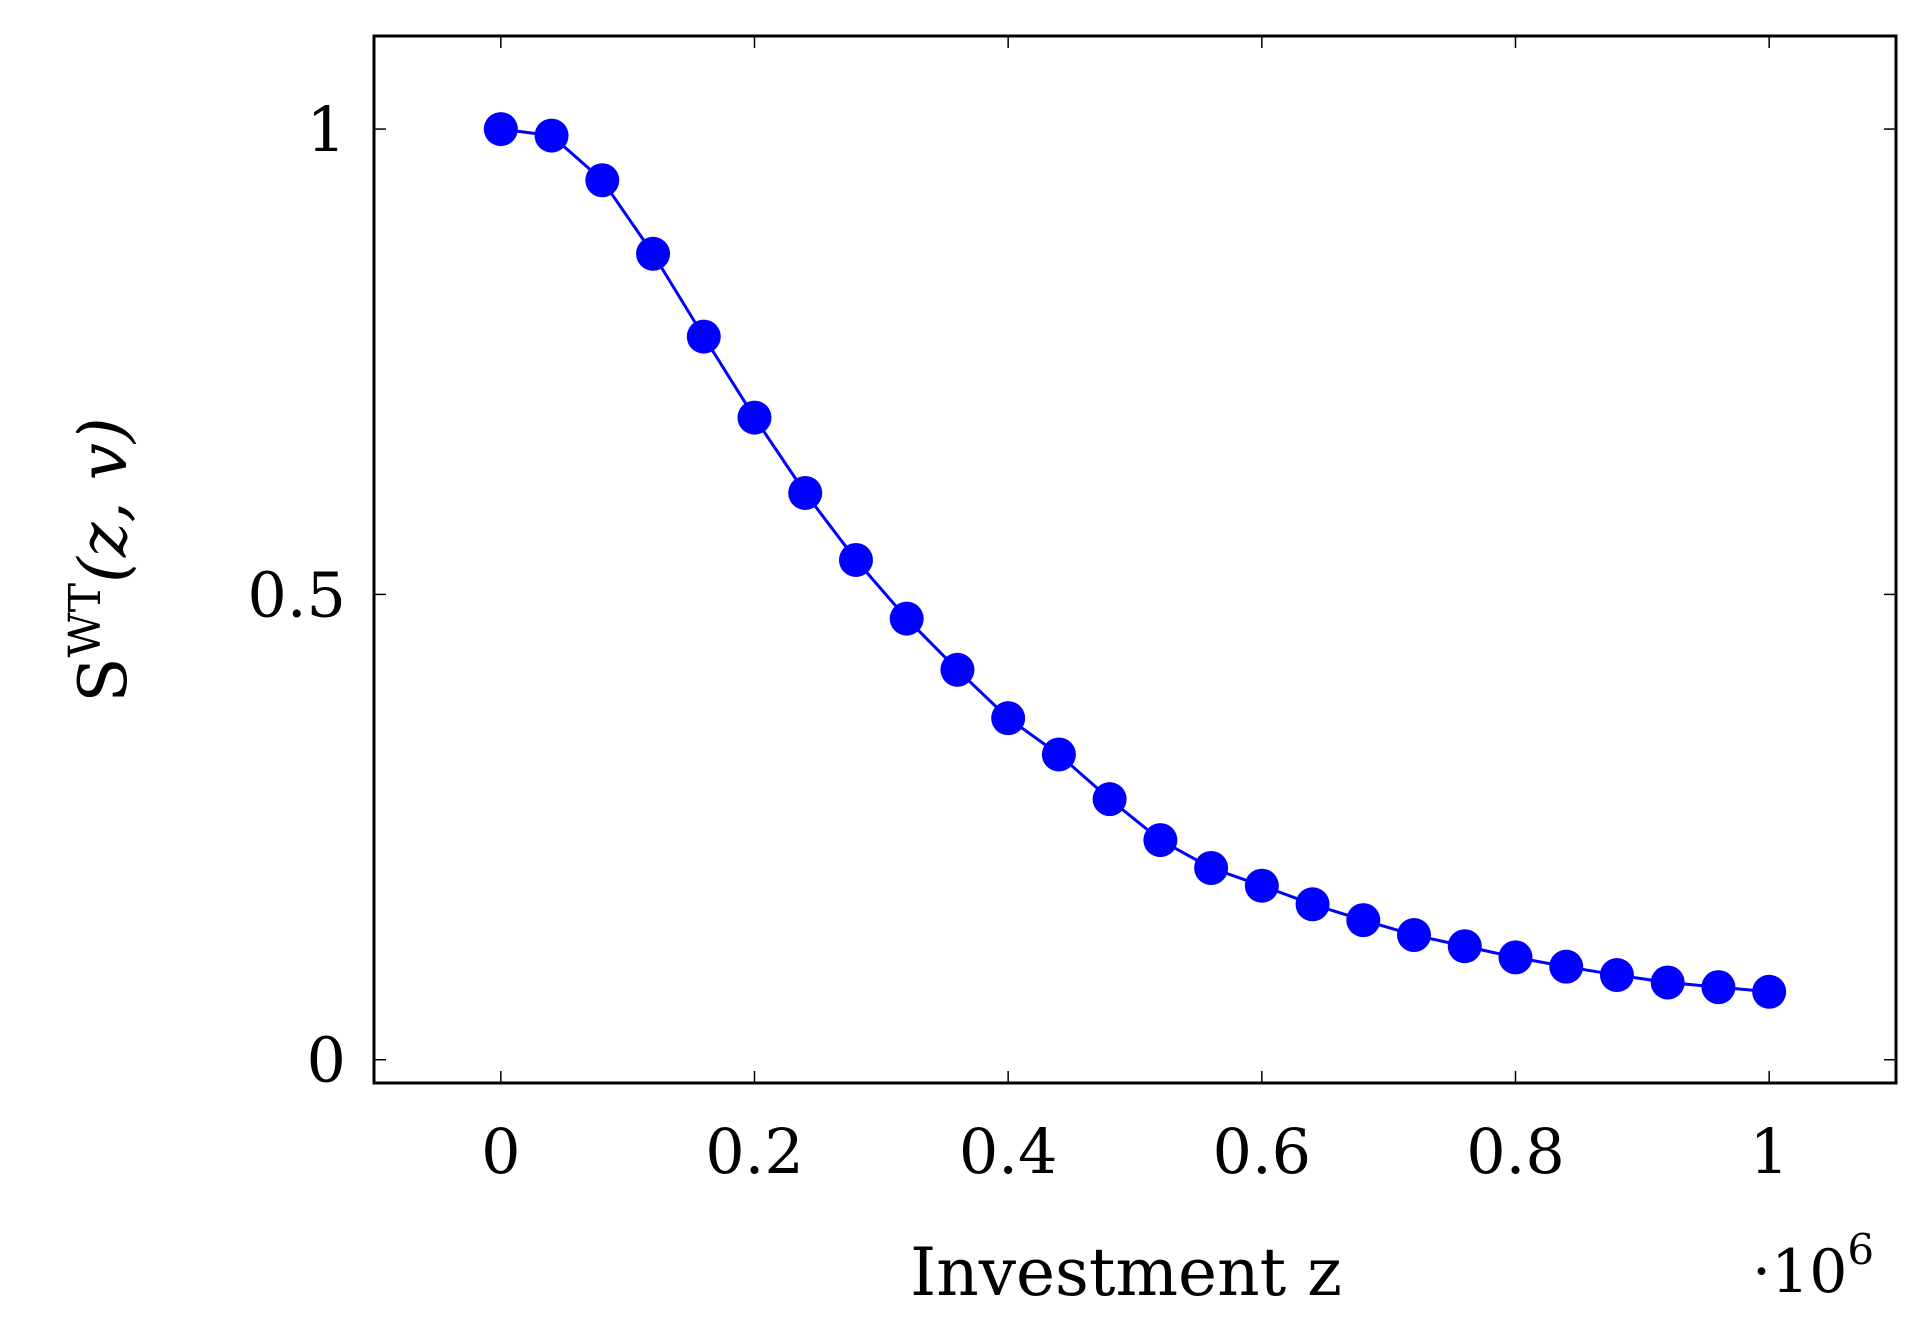 The width and height of the screenshot is (1926, 1329). I want to click on y-tick-label: 0, so click(326, 1060).